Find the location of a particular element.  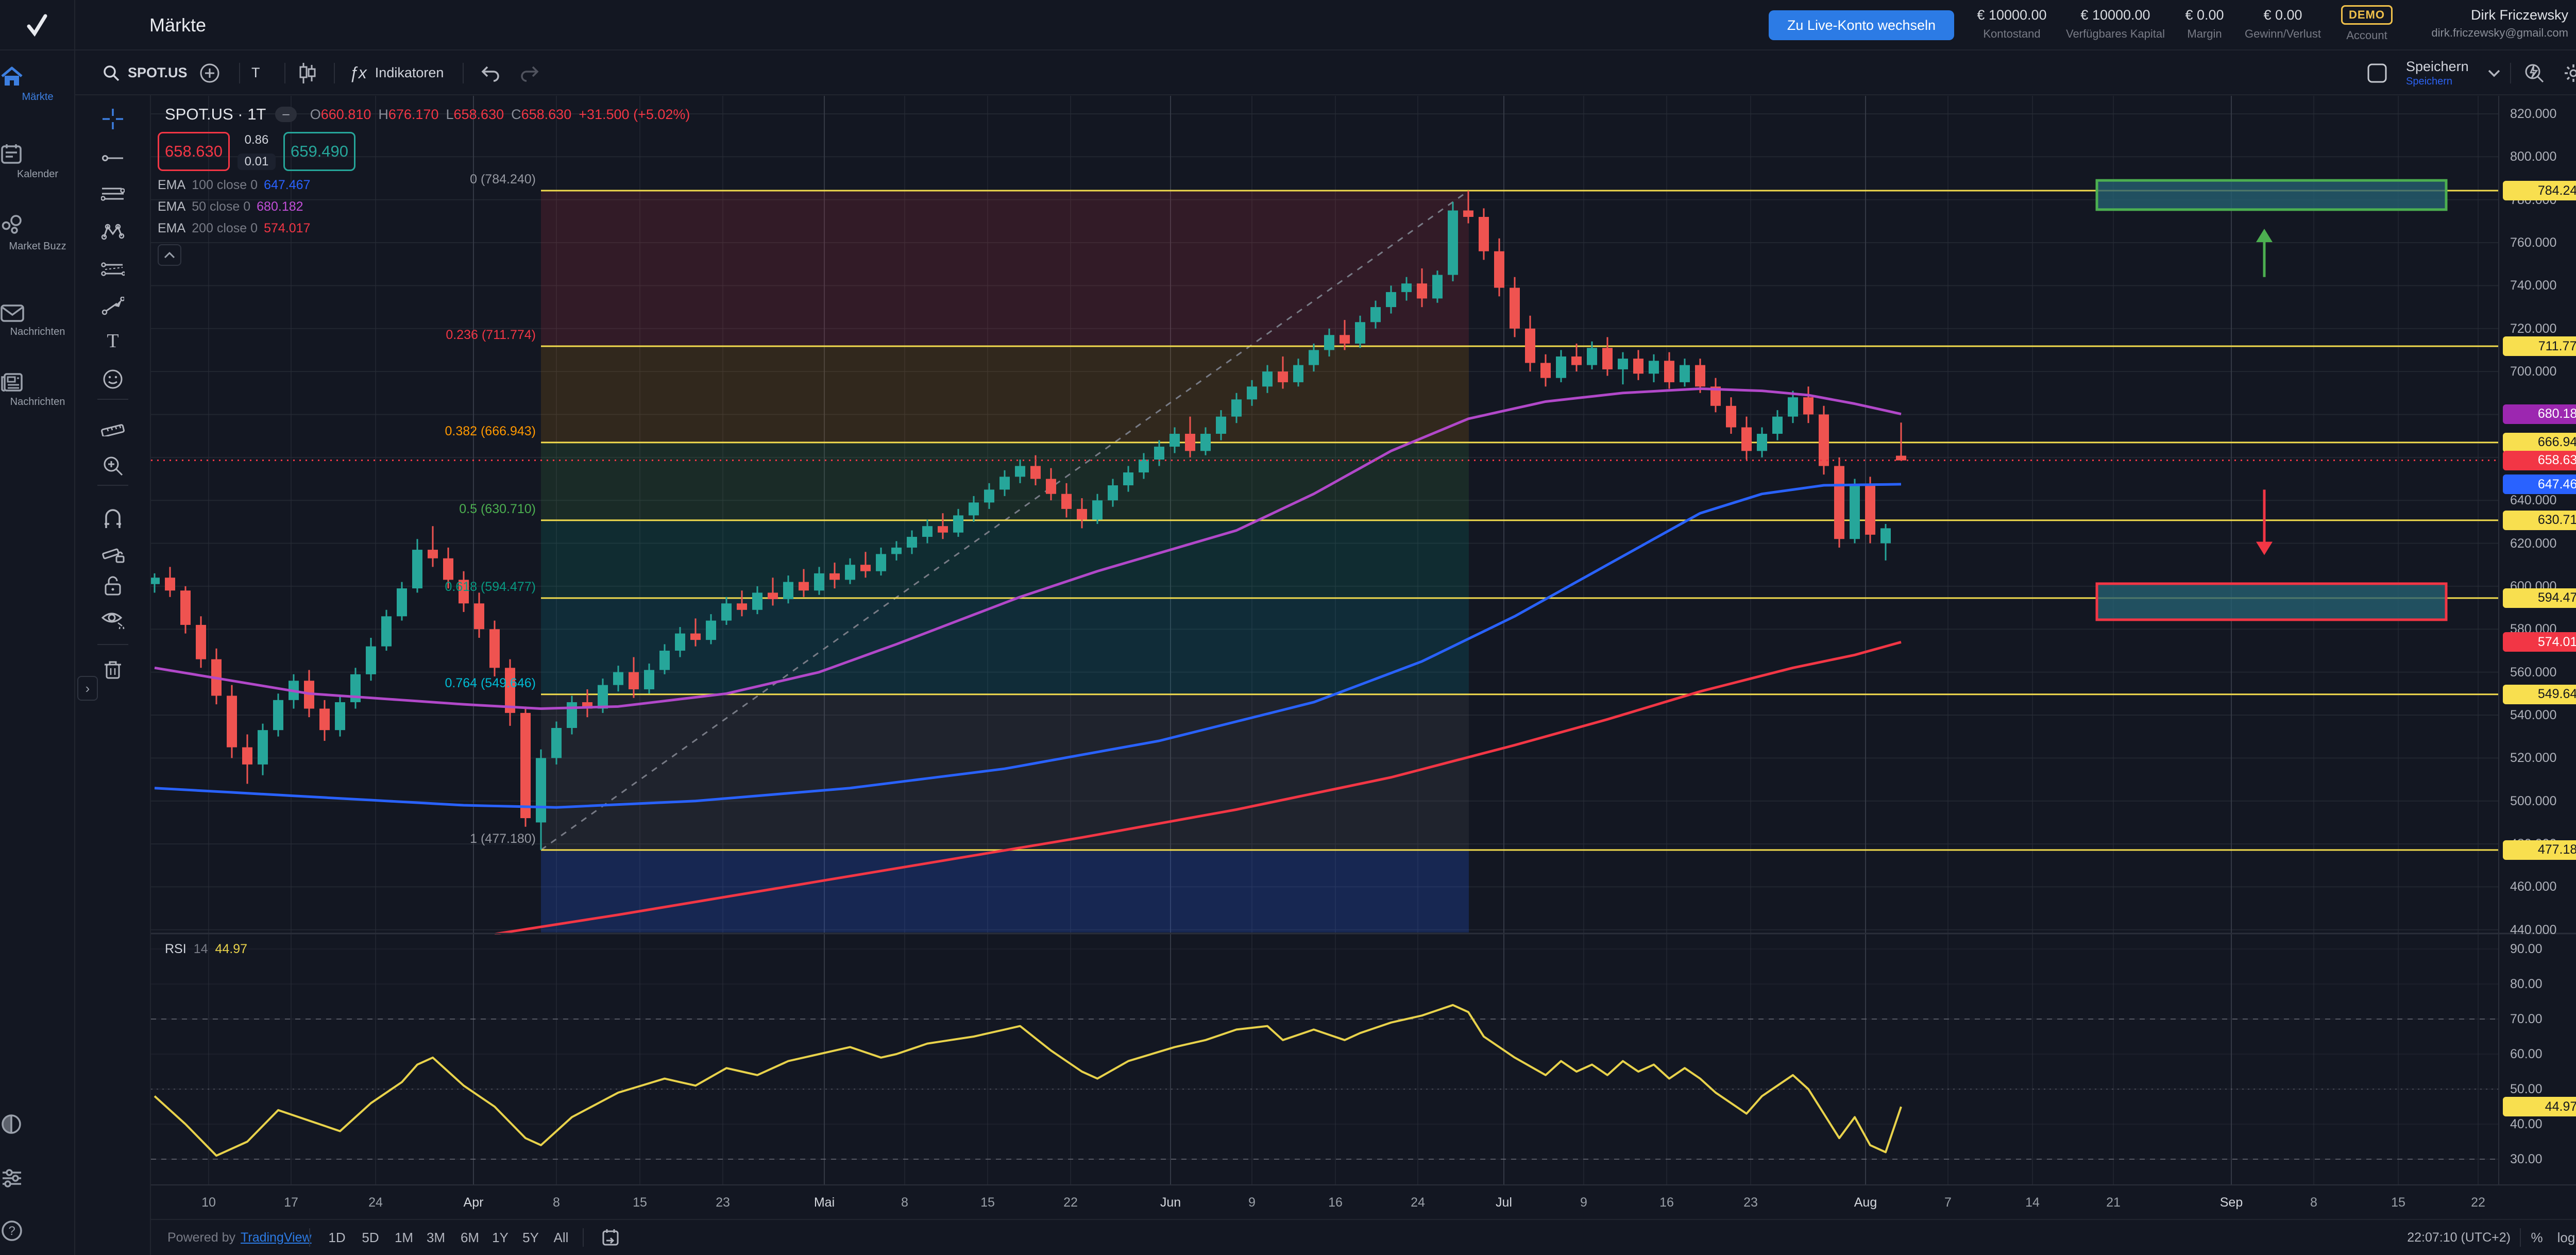

layout-select-button is located at coordinates (2377, 72).